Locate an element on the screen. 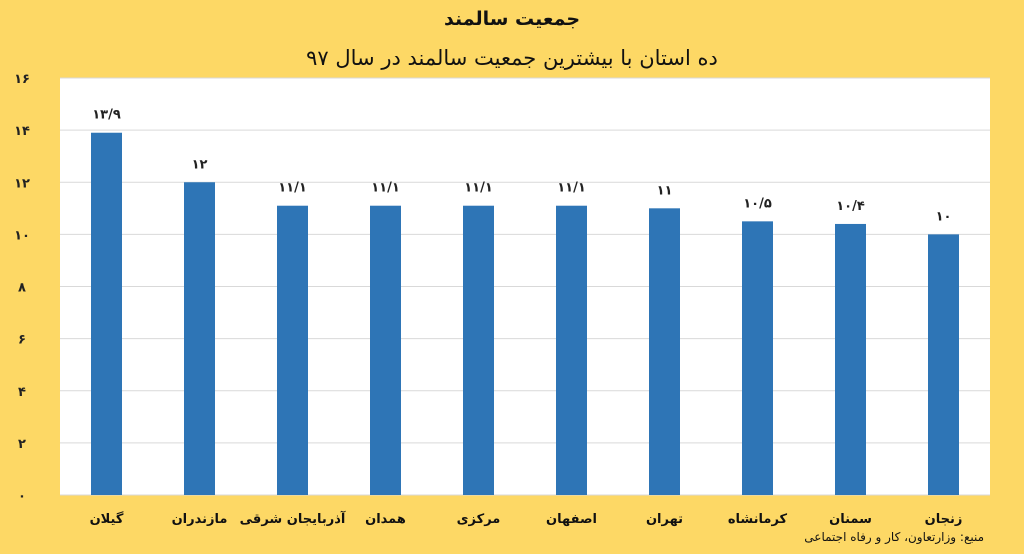  chart-title: جمعیت سالمند is located at coordinates (512, 19).